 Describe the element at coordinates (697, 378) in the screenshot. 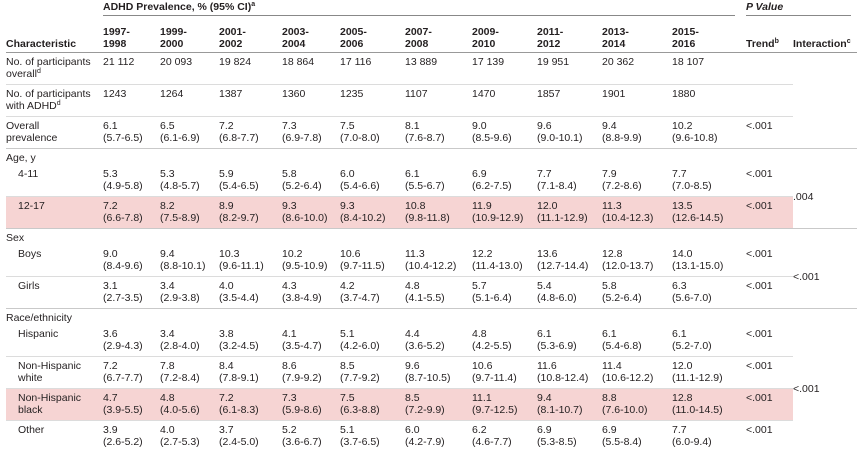

I see `confidence-interval: (11.1-12.9)` at that location.